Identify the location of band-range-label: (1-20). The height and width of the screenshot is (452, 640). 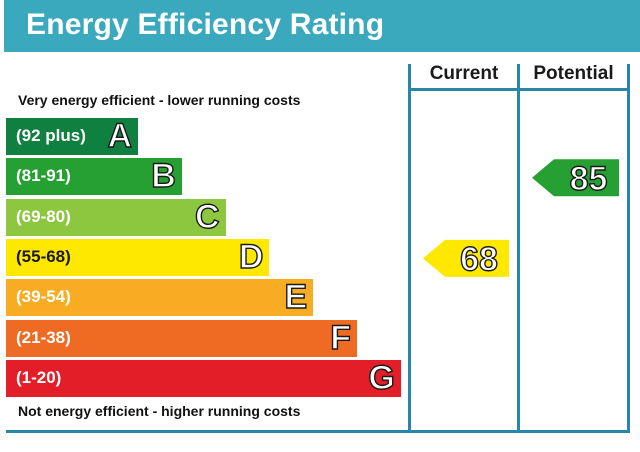
(39, 377).